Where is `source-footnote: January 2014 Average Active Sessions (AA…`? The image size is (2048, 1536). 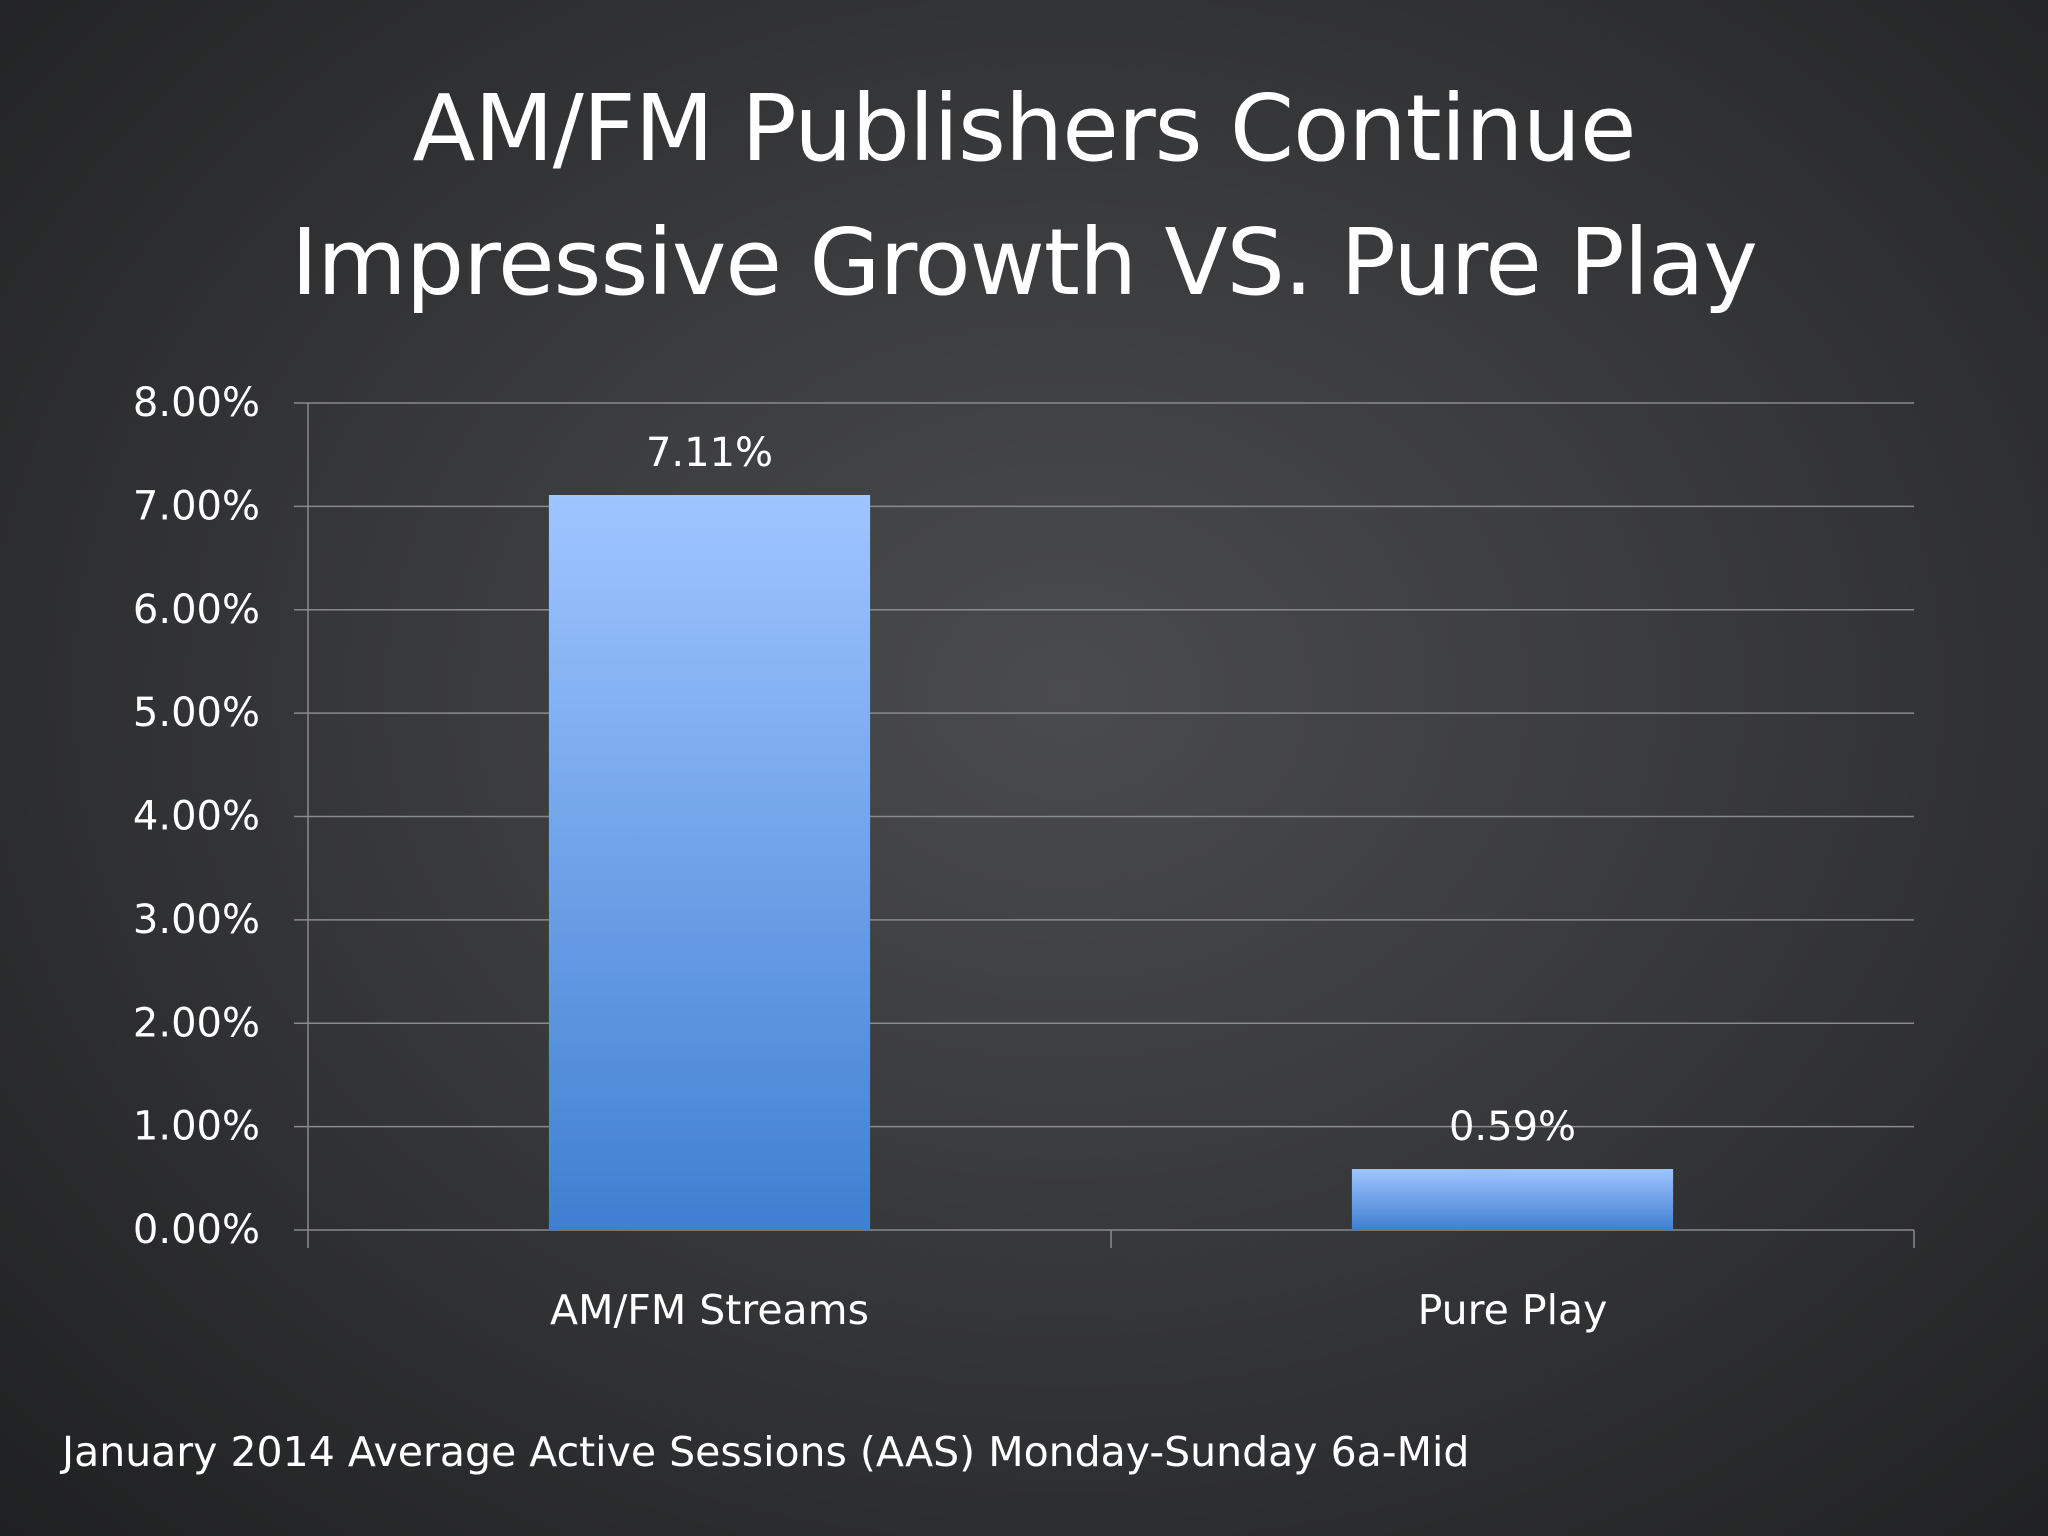
source-footnote: January 2014 Average Active Sessions (AA… is located at coordinates (766, 1452).